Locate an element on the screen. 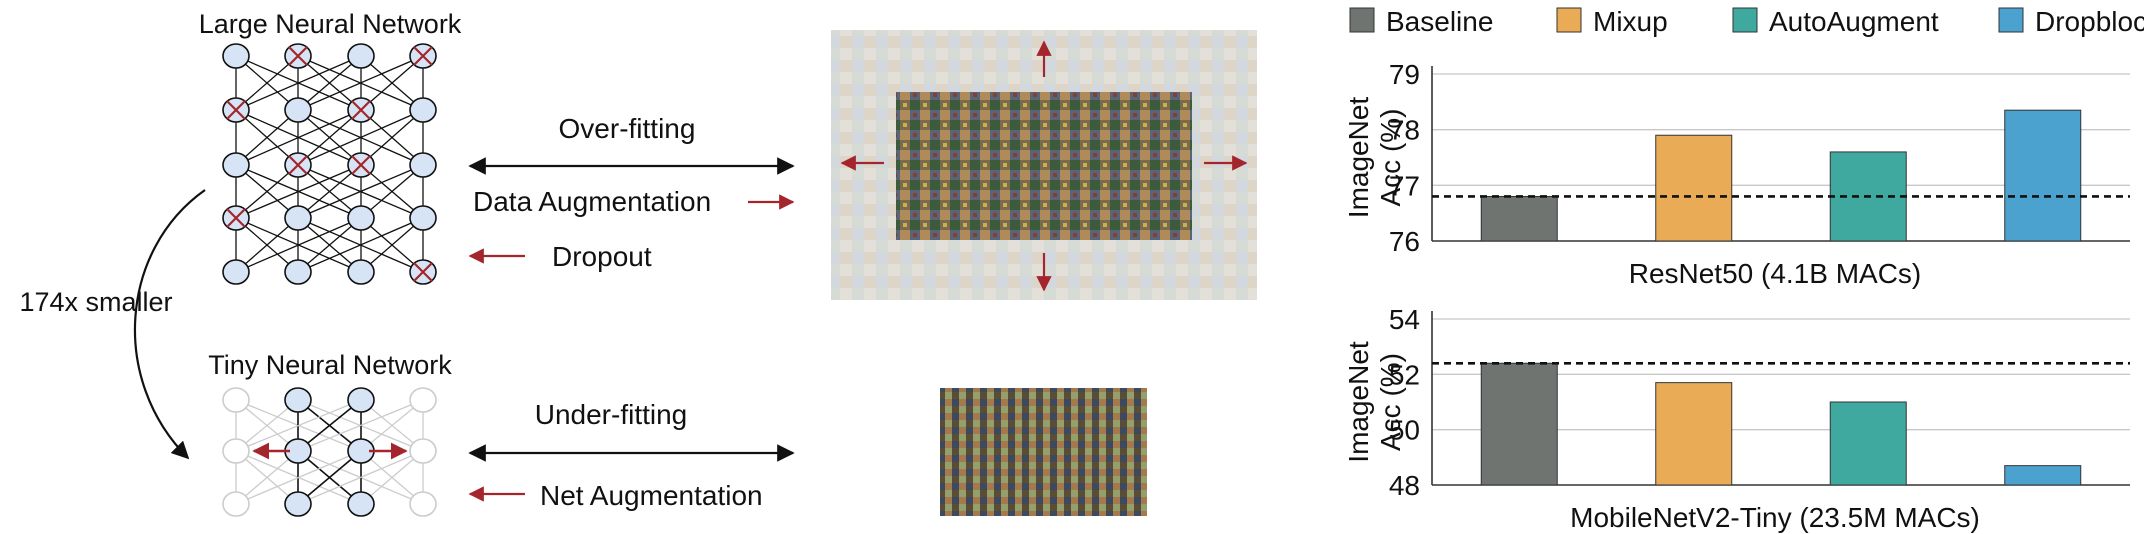 The width and height of the screenshot is (2144, 534). legend-label: Dropblock is located at coordinates (2089, 21).